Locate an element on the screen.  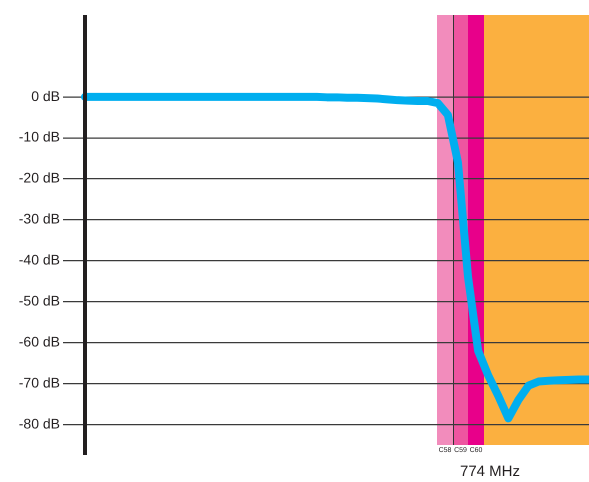
y-tick-label: -50 dB is located at coordinates (39, 300).